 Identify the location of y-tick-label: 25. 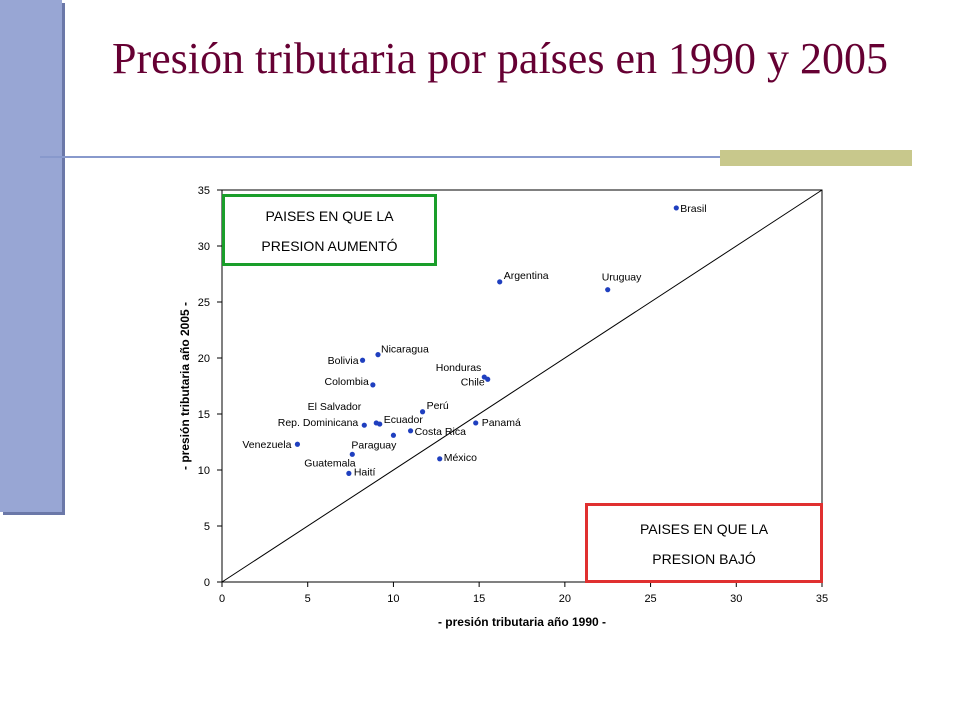
(204, 303).